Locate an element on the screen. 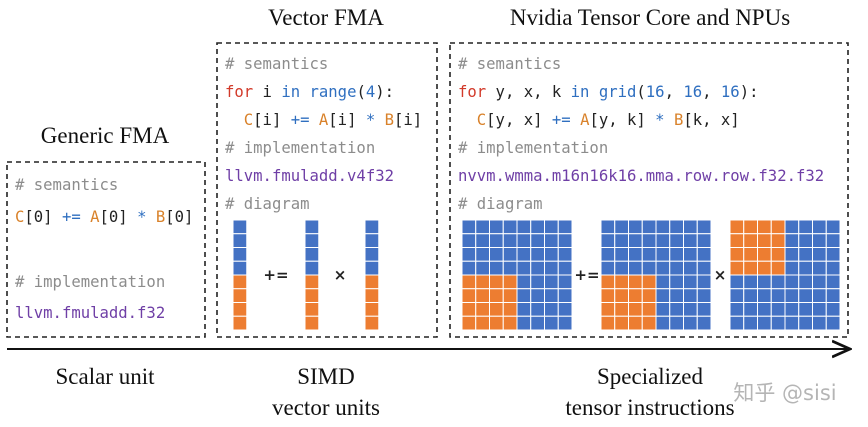 The height and width of the screenshot is (427, 868). axis-label: vector units is located at coordinates (326, 407).